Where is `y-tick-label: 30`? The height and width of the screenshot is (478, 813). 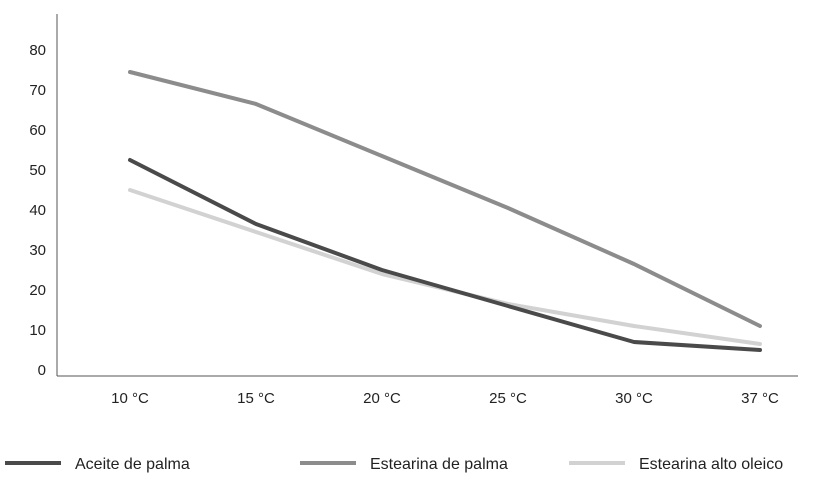
y-tick-label: 30 is located at coordinates (37, 250).